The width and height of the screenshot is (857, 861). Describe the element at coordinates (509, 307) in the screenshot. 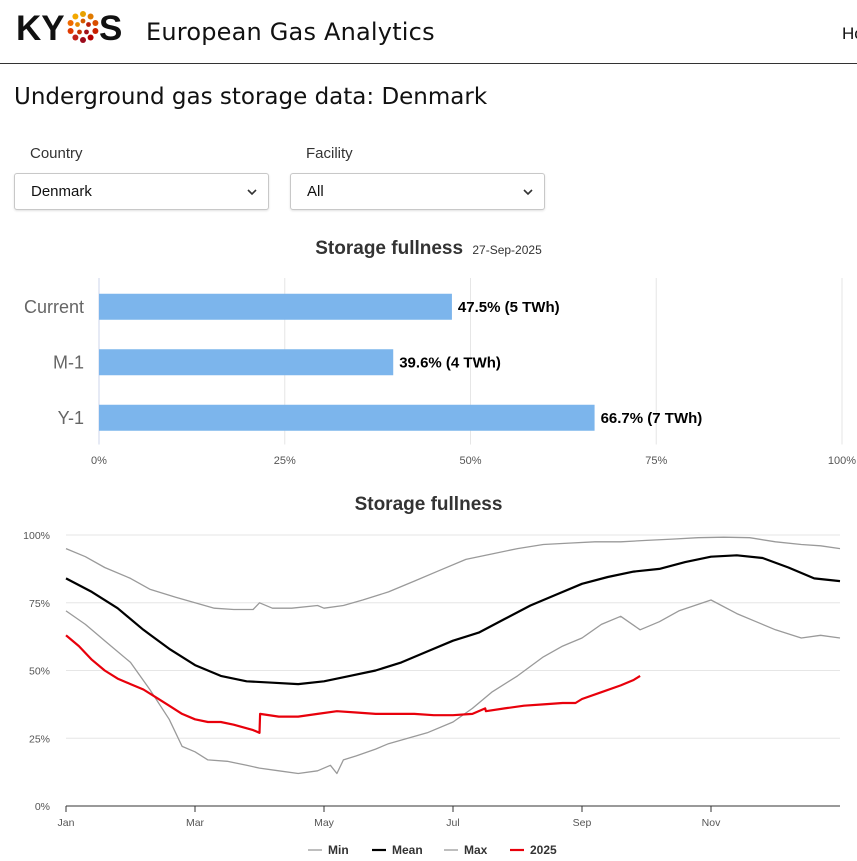

I see `bar-data-label: 47.5% (5 TWh)` at that location.